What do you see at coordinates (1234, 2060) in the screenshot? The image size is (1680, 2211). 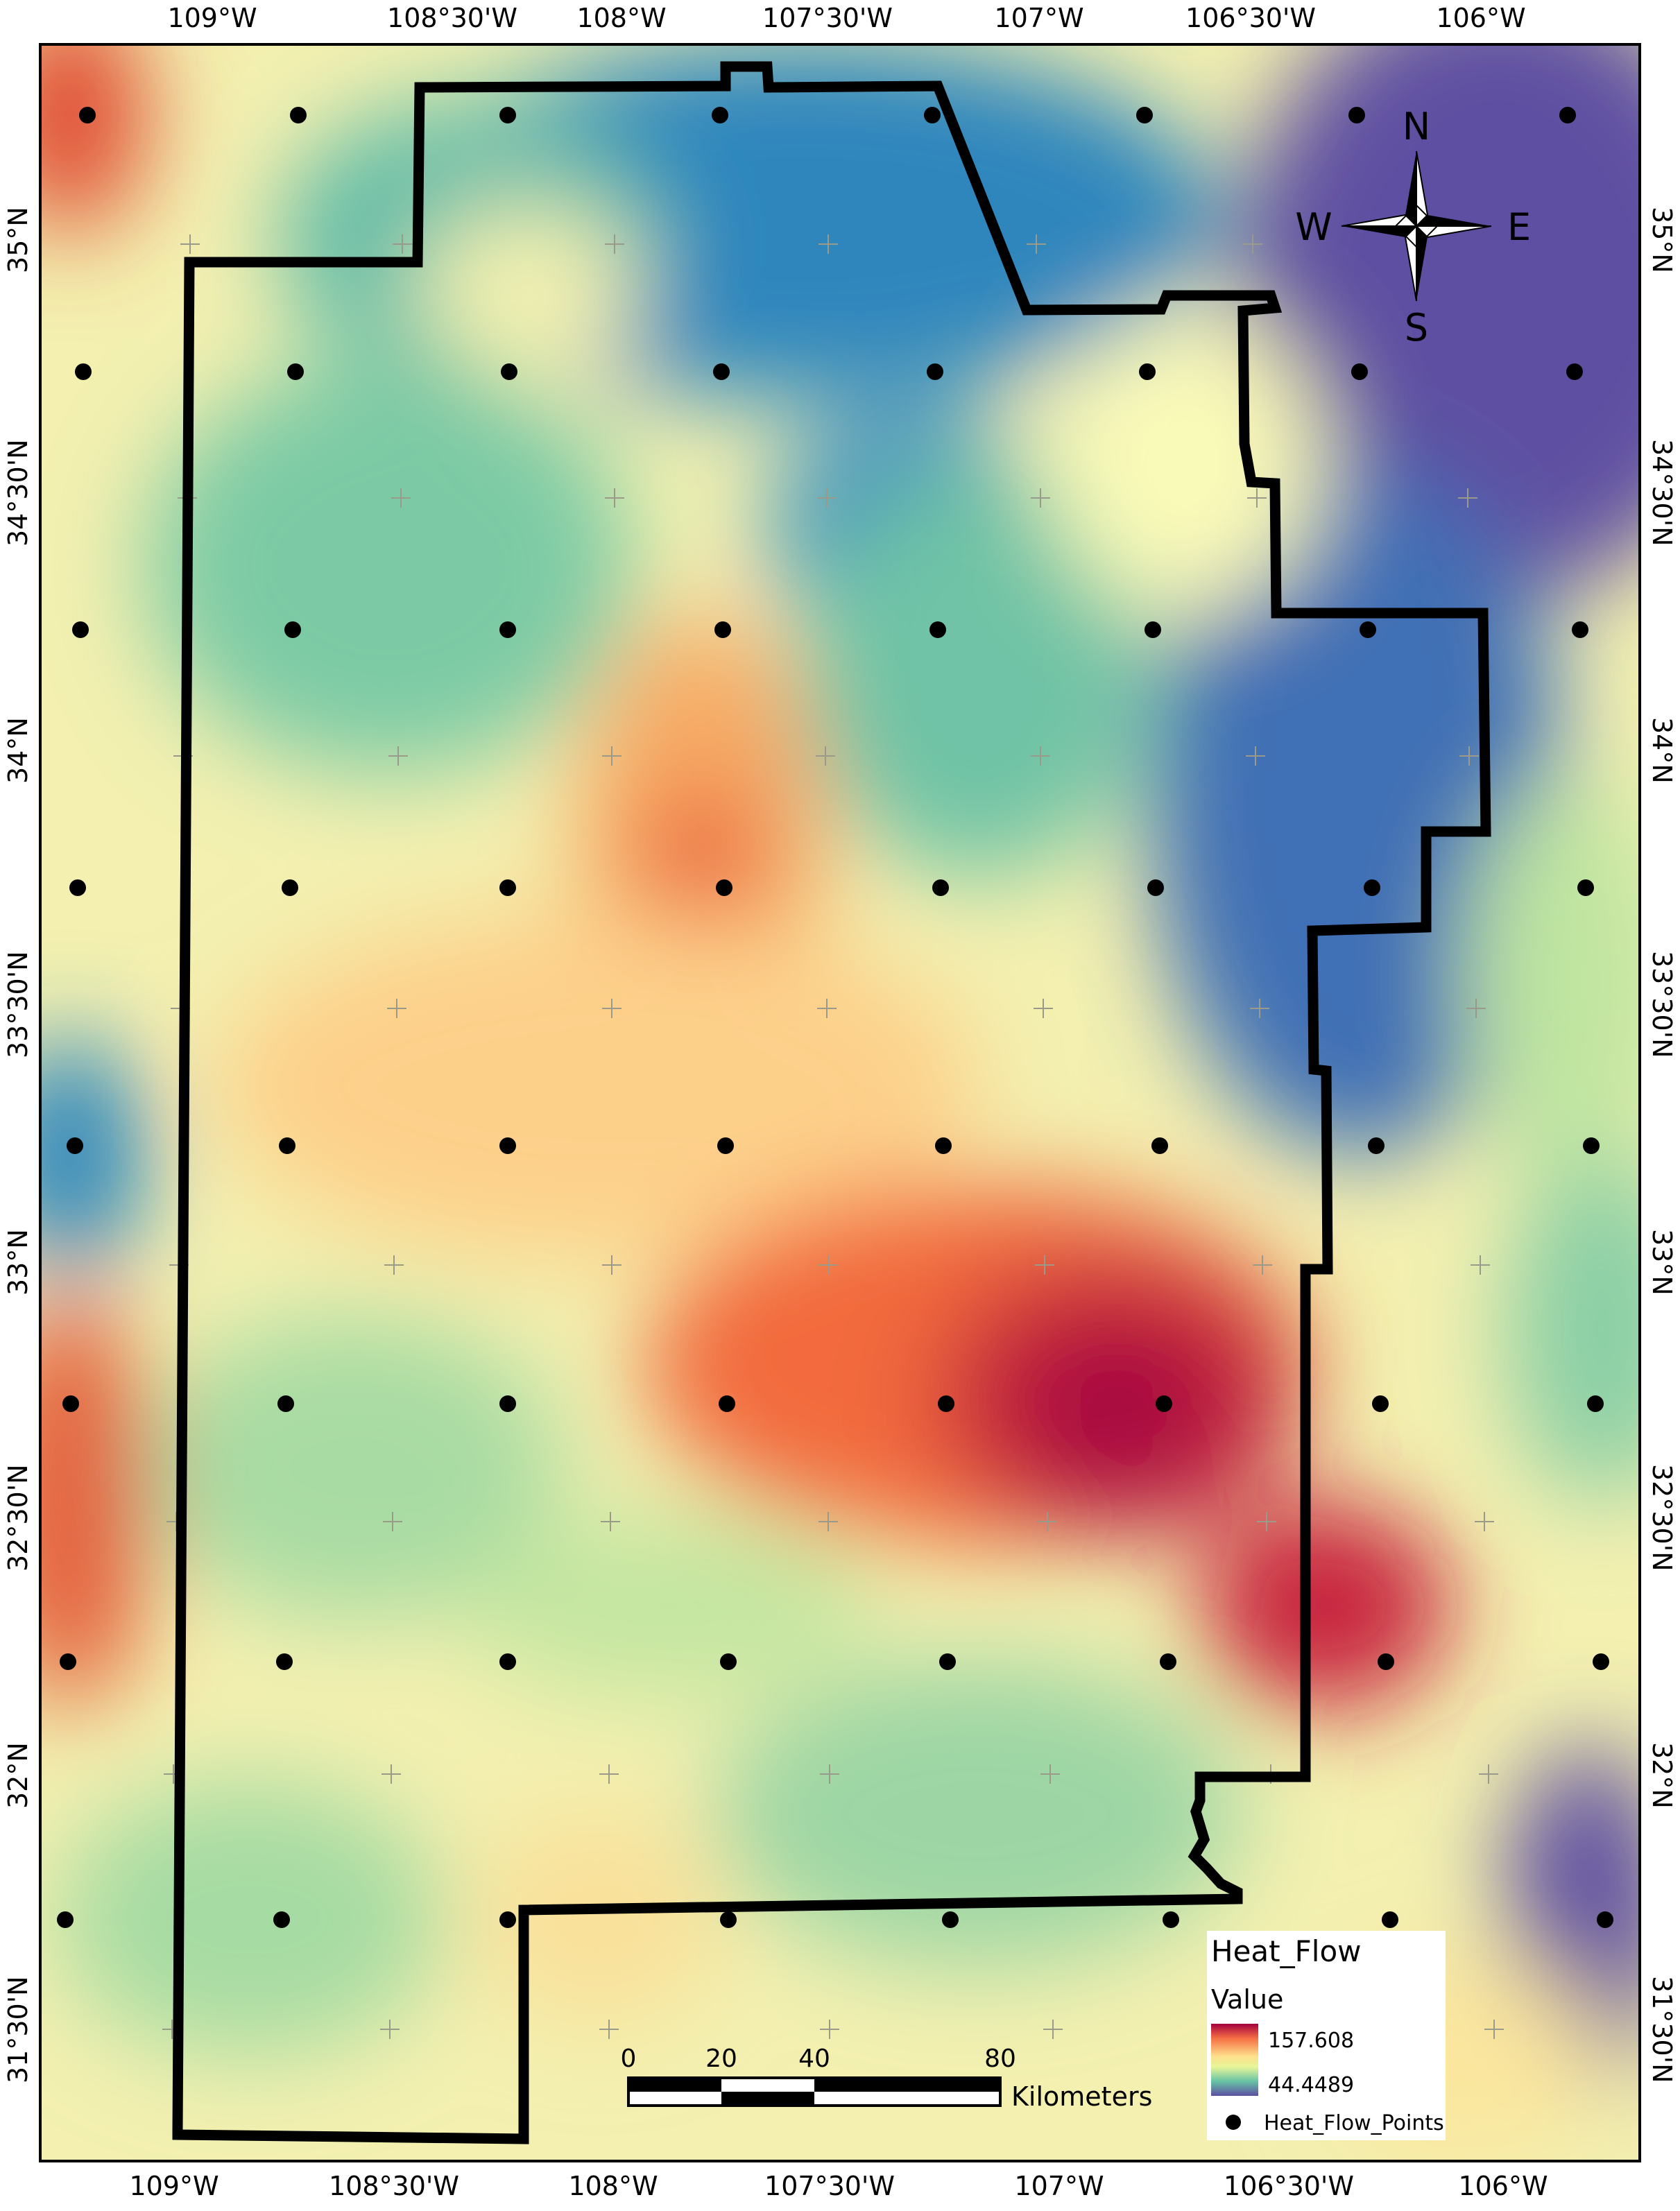 I see `legend-color-ramp` at bounding box center [1234, 2060].